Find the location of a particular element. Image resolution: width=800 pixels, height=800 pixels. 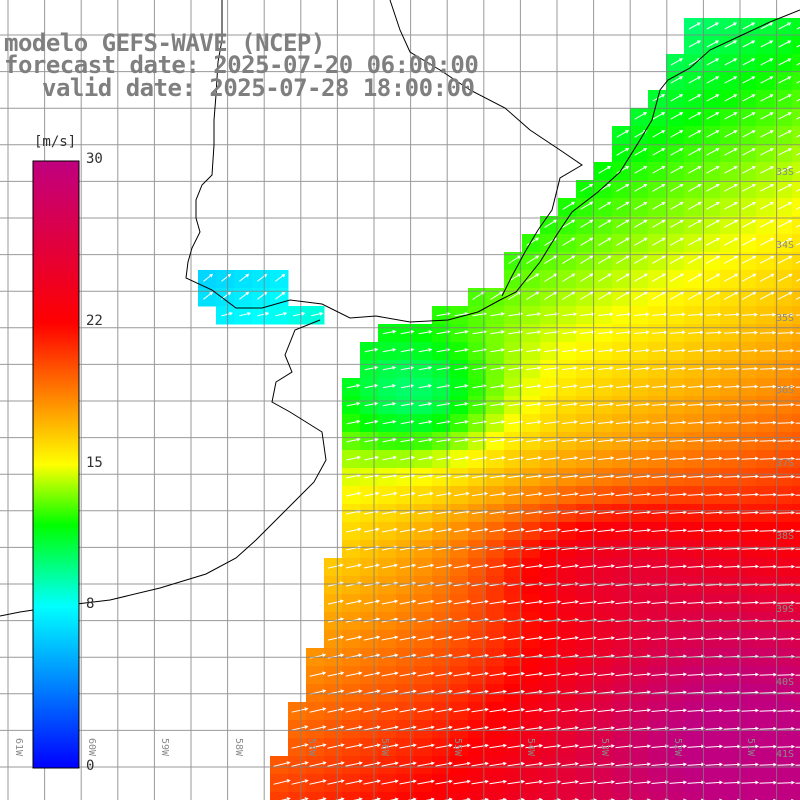

latitude-label: 39S is located at coordinates (784, 609).